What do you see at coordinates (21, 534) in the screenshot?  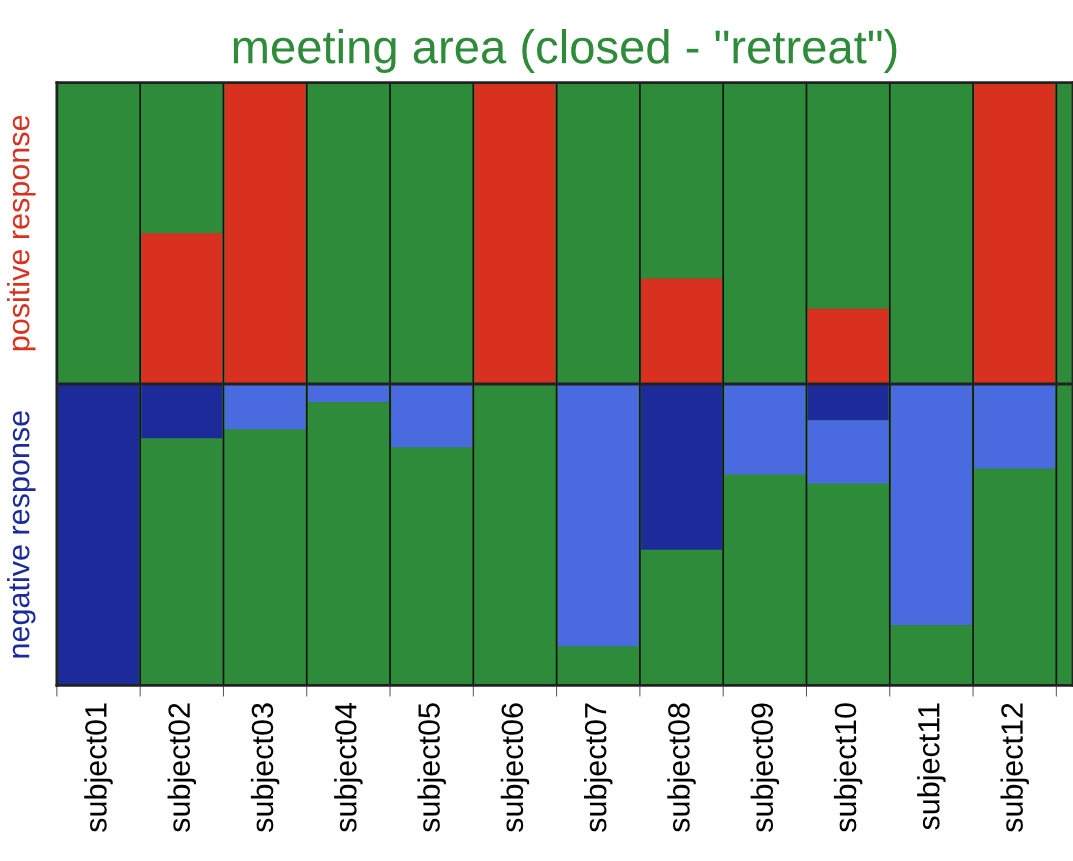 I see `text: negative response` at bounding box center [21, 534].